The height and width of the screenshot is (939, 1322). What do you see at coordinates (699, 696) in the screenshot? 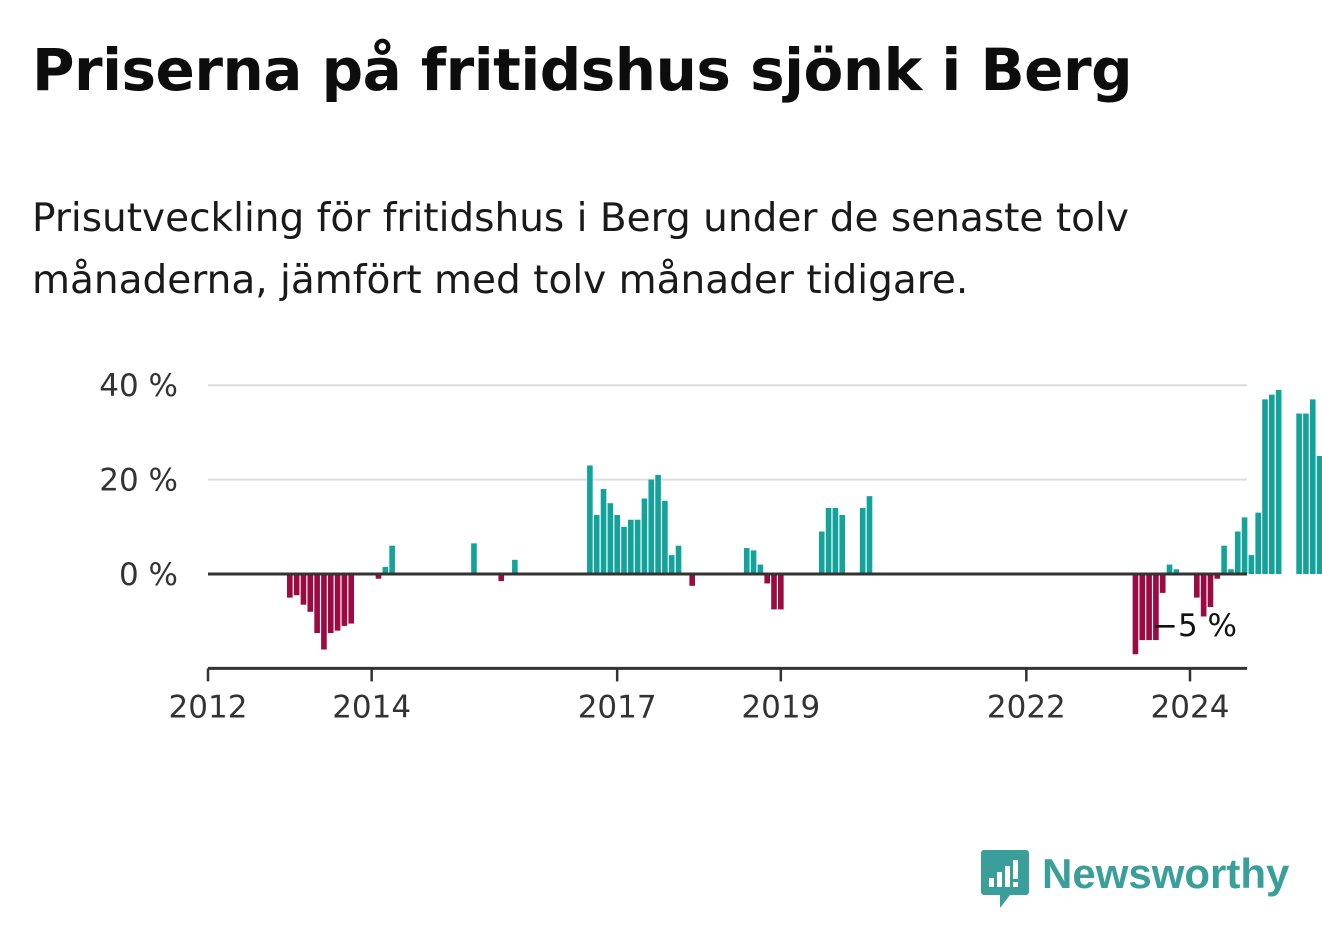
I see `x-axis-labels: 2012 2014 2017 2019 2022 2024` at bounding box center [699, 696].